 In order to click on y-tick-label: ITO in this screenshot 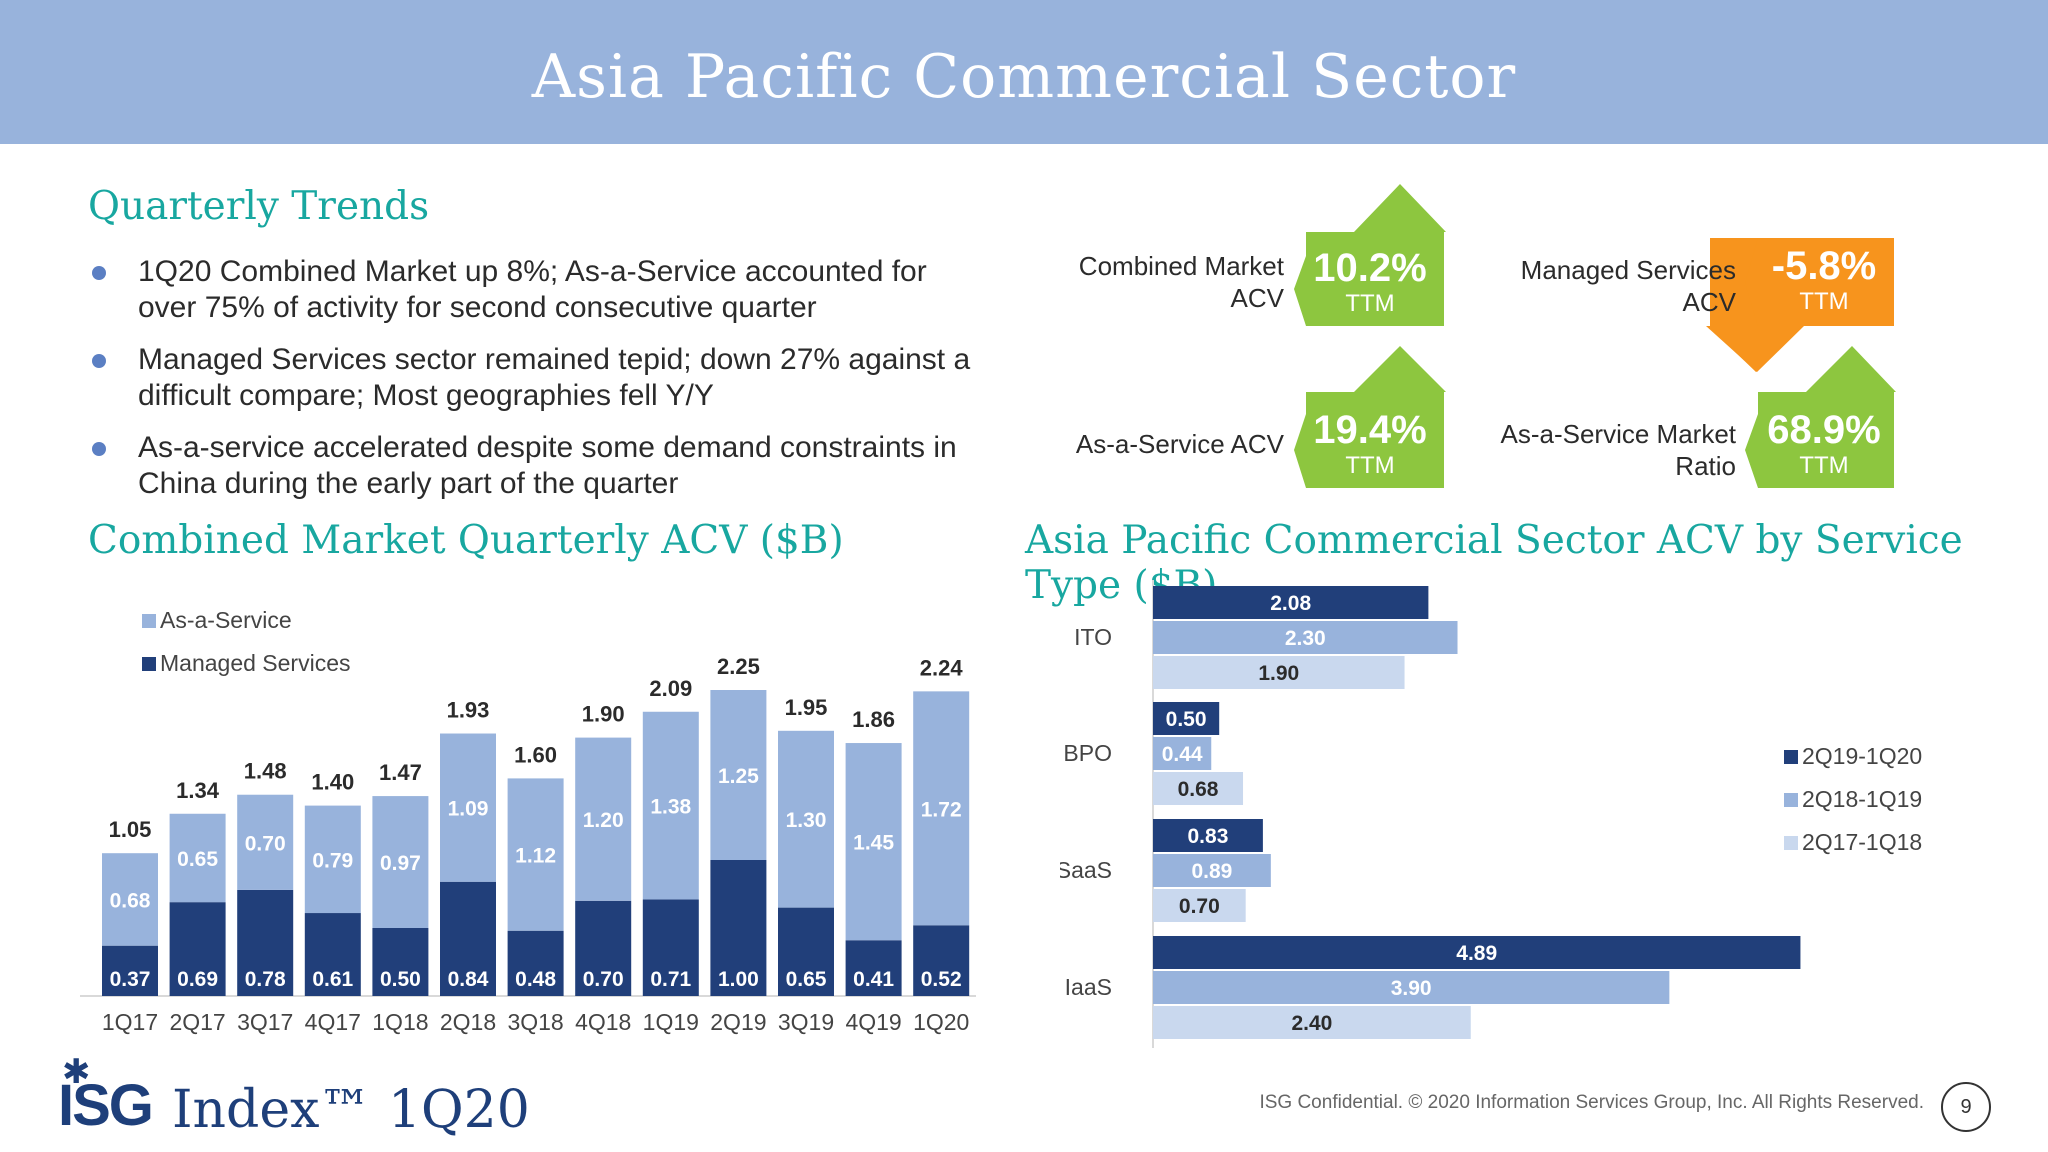, I will do `click(1093, 637)`.